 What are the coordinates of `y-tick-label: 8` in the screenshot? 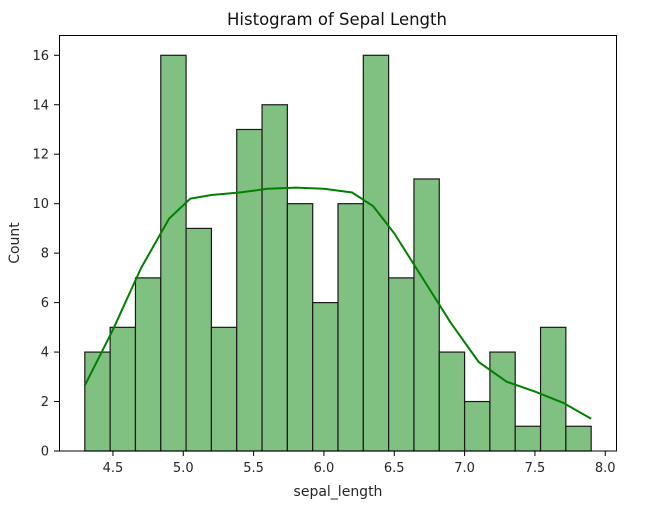 It's located at (45, 254).